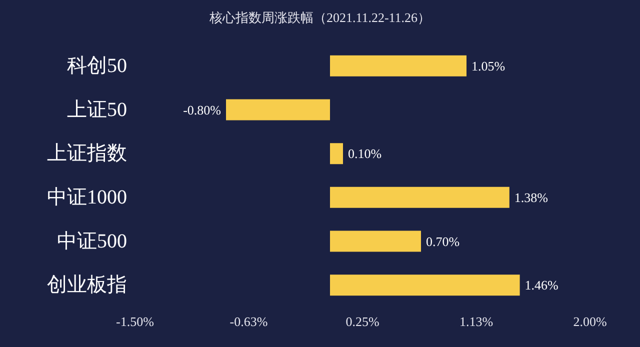 This screenshot has height=347, width=640. I want to click on y-tick-label: 中证1000, so click(87, 197).